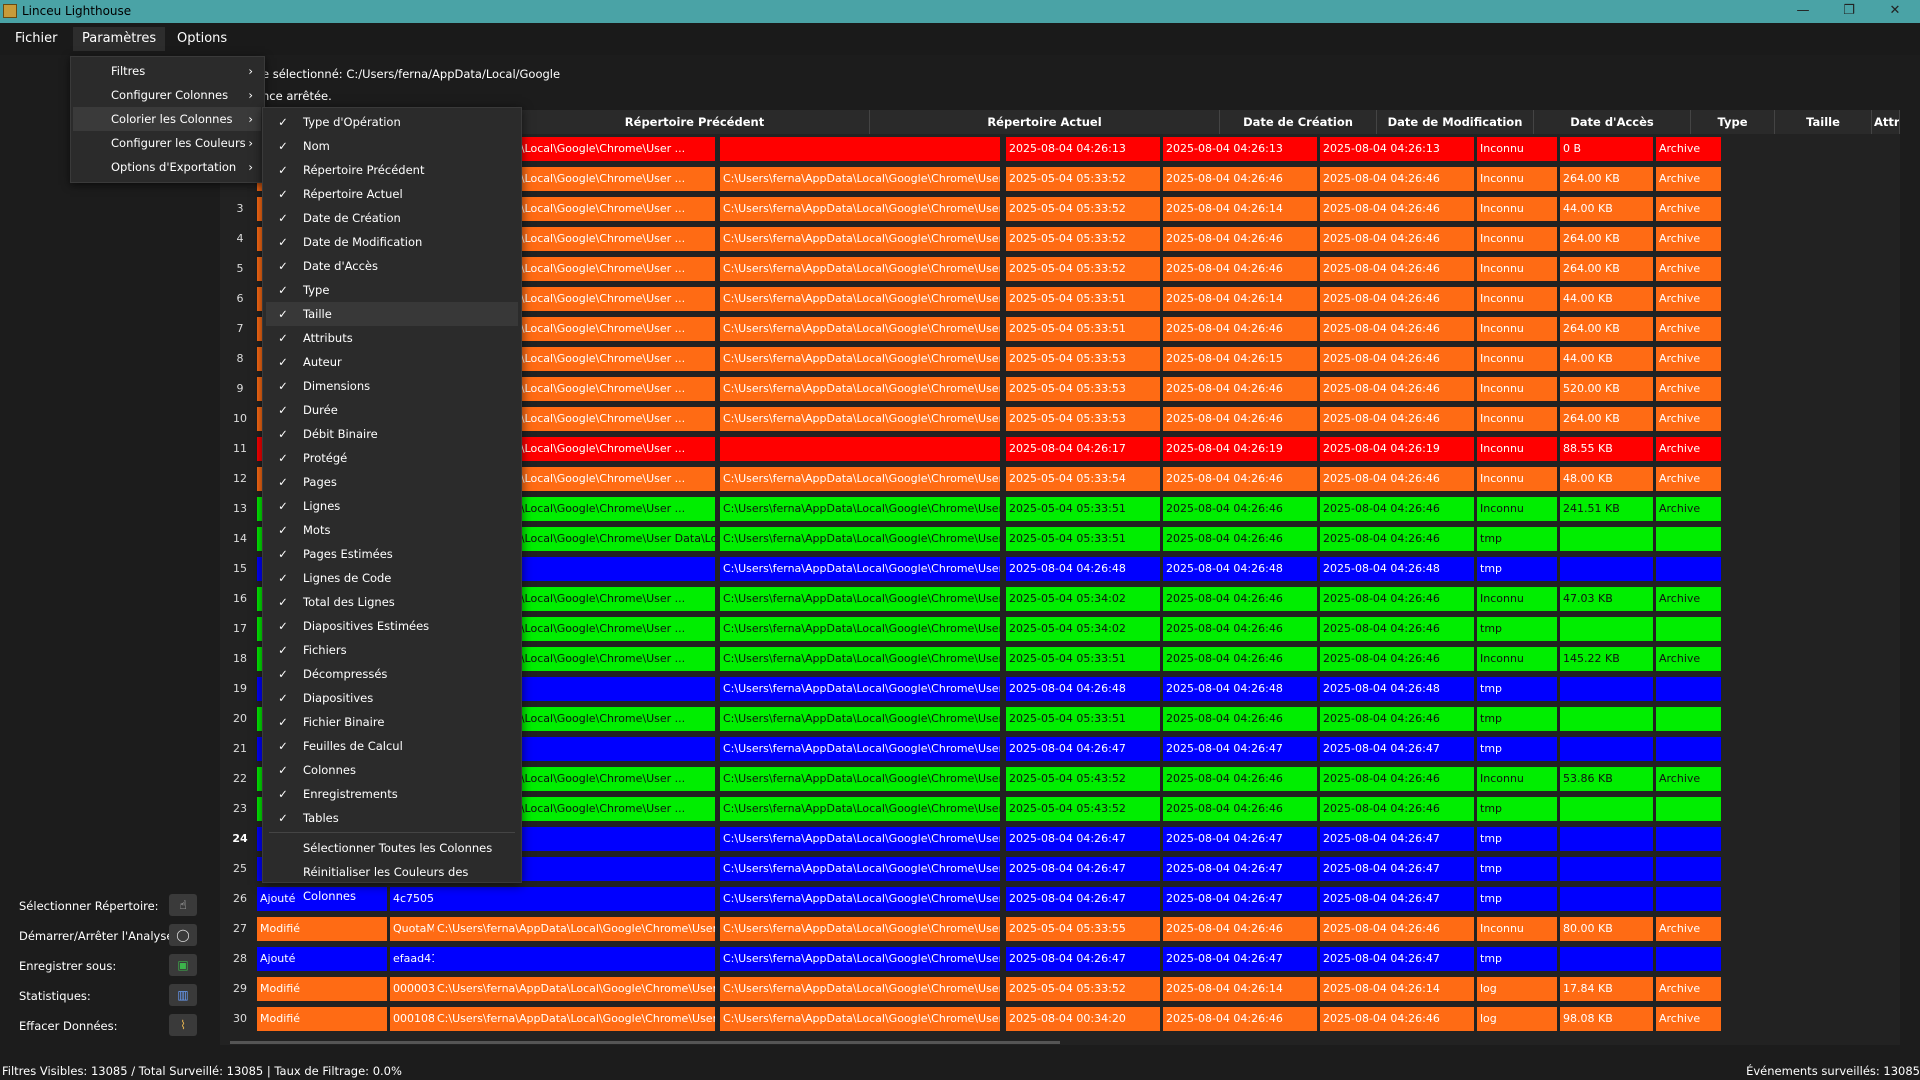  I want to click on select-directory-button: ☝, so click(183, 905).